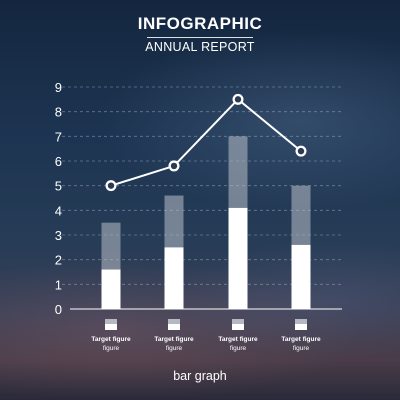 This screenshot has width=400, height=400. I want to click on y-tick-label: 0, so click(58, 309).